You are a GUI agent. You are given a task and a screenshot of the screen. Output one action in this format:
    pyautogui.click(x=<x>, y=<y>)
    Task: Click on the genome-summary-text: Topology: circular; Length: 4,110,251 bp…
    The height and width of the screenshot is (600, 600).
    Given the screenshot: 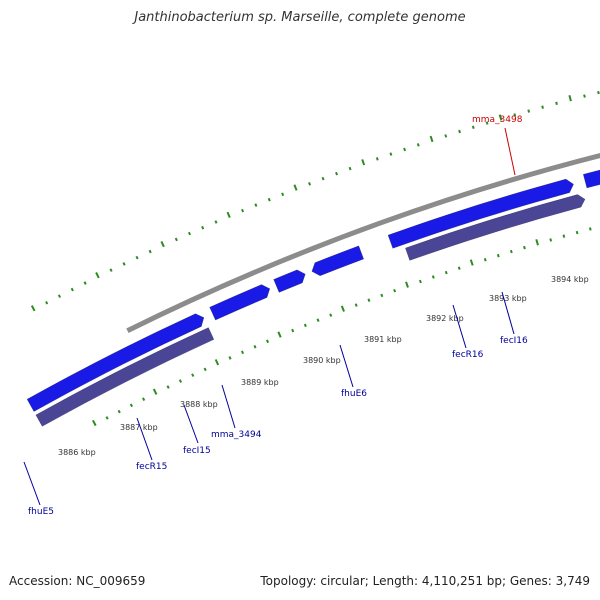 What is the action you would take?
    pyautogui.click(x=425, y=581)
    